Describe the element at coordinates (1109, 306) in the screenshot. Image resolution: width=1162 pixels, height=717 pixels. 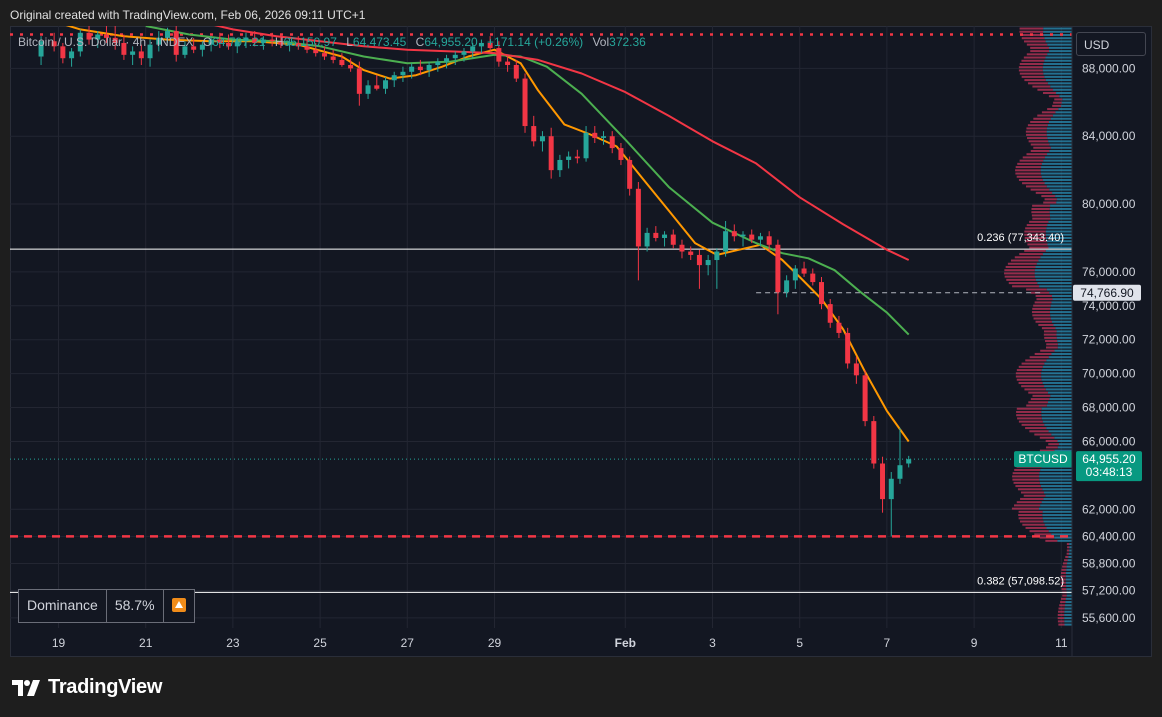
I see `y-tick-label: 74,000.00` at that location.